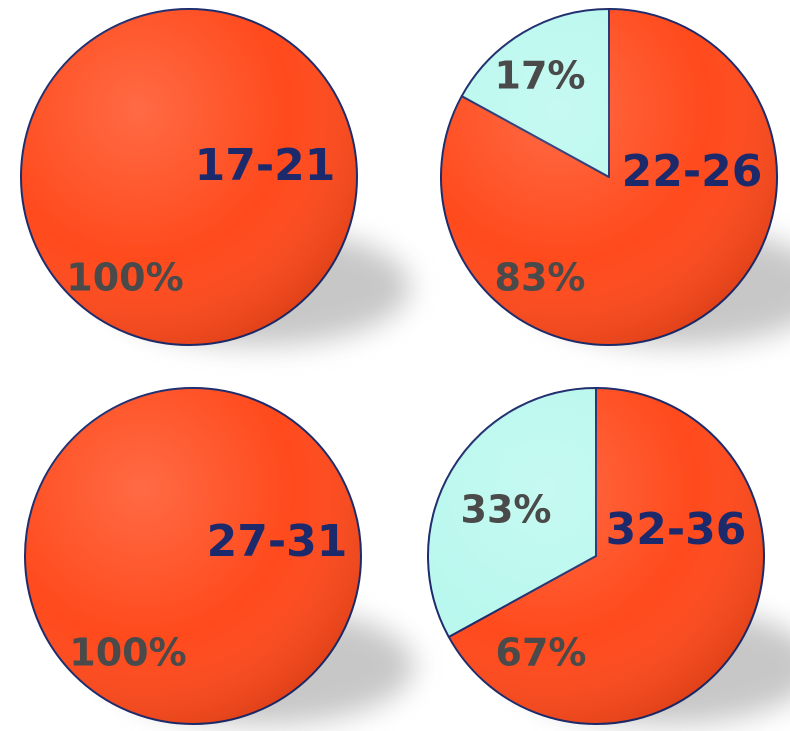  I want to click on category-label: 32-36, so click(676, 529).